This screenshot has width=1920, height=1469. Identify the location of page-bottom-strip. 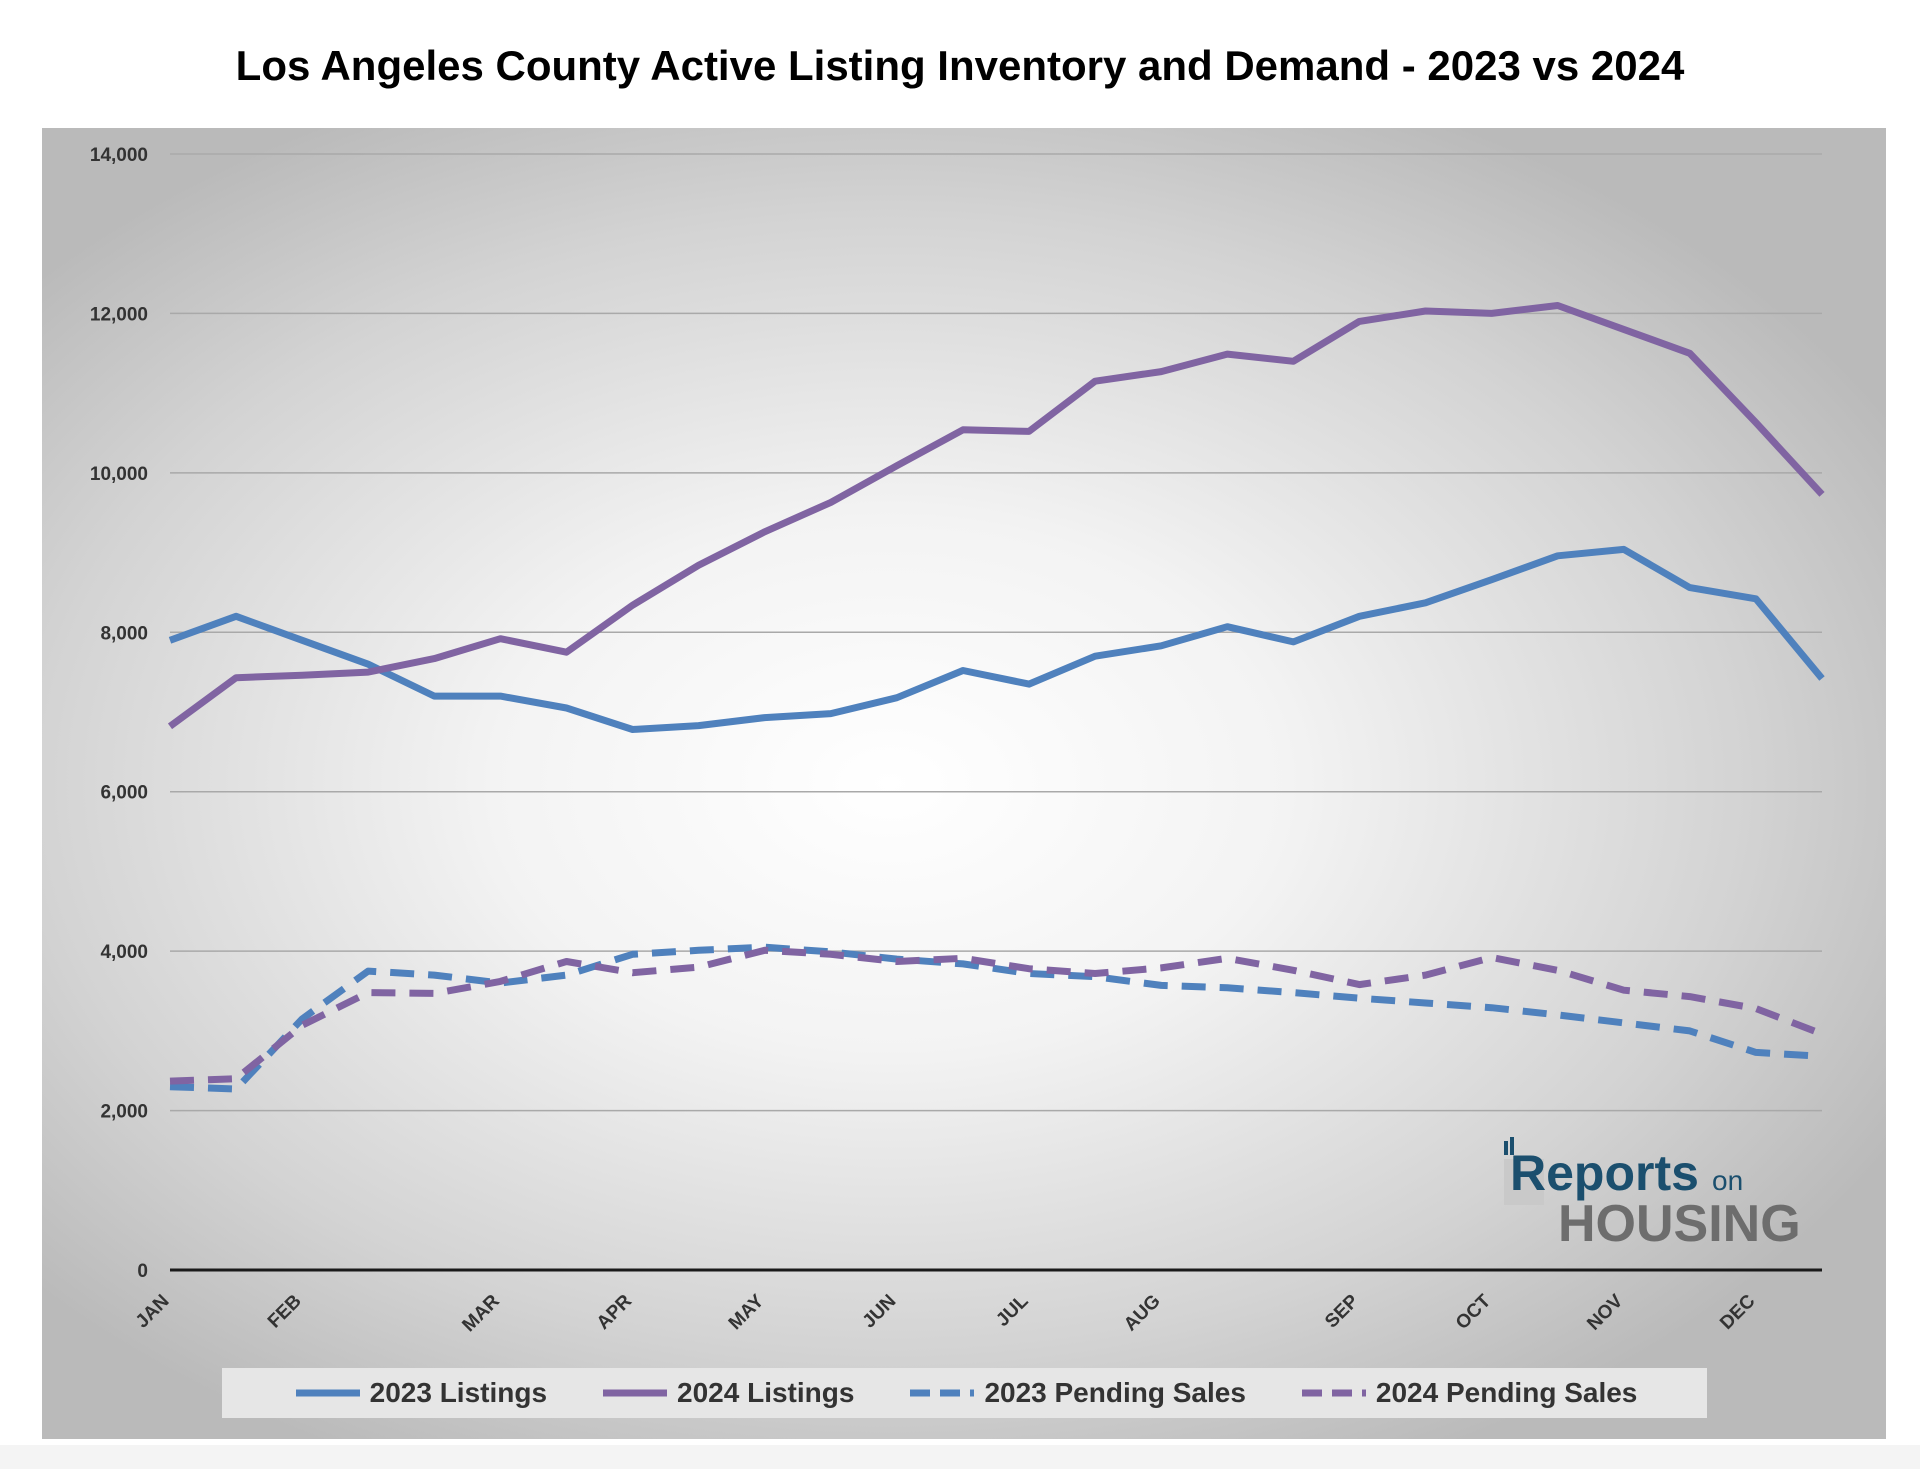
(960, 1457).